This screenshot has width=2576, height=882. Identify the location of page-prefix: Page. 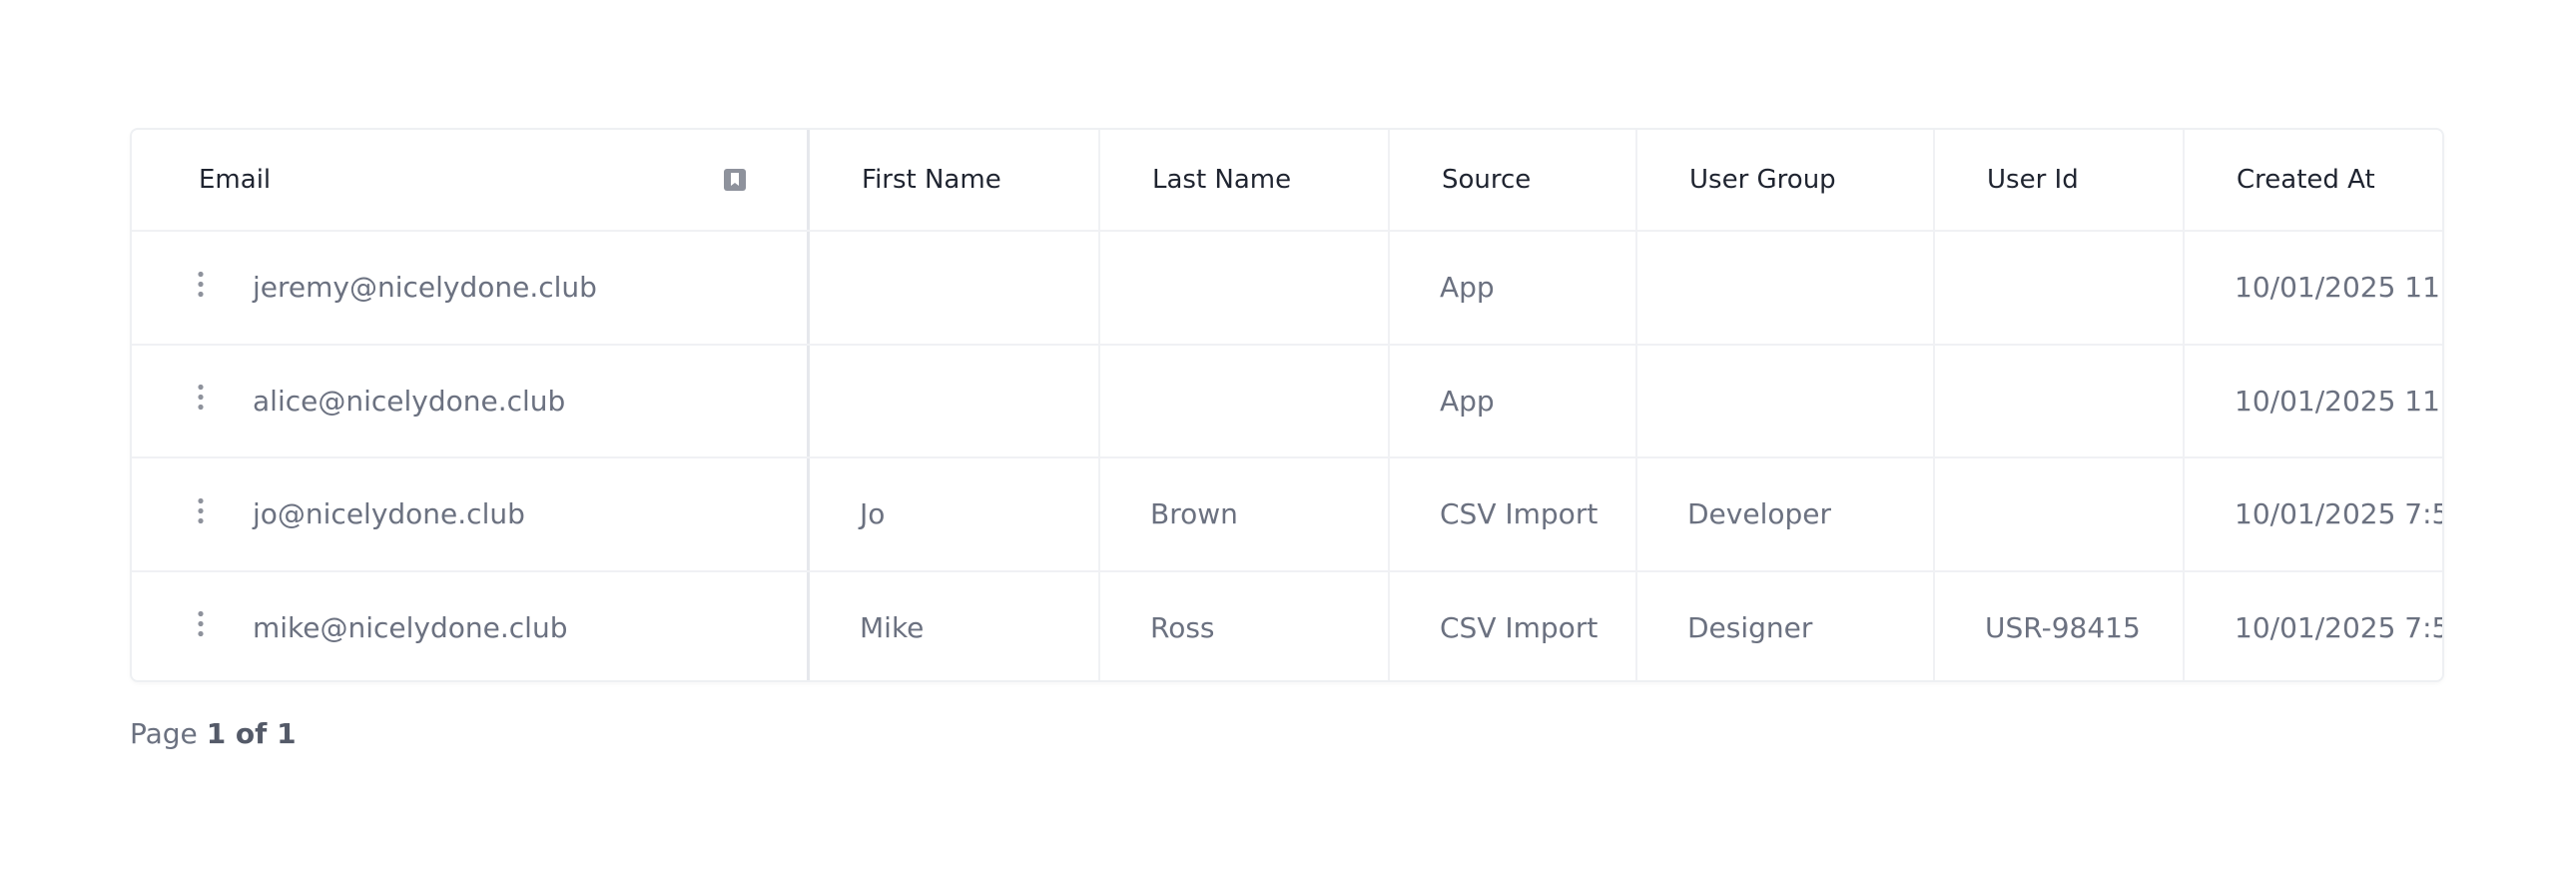
(164, 733).